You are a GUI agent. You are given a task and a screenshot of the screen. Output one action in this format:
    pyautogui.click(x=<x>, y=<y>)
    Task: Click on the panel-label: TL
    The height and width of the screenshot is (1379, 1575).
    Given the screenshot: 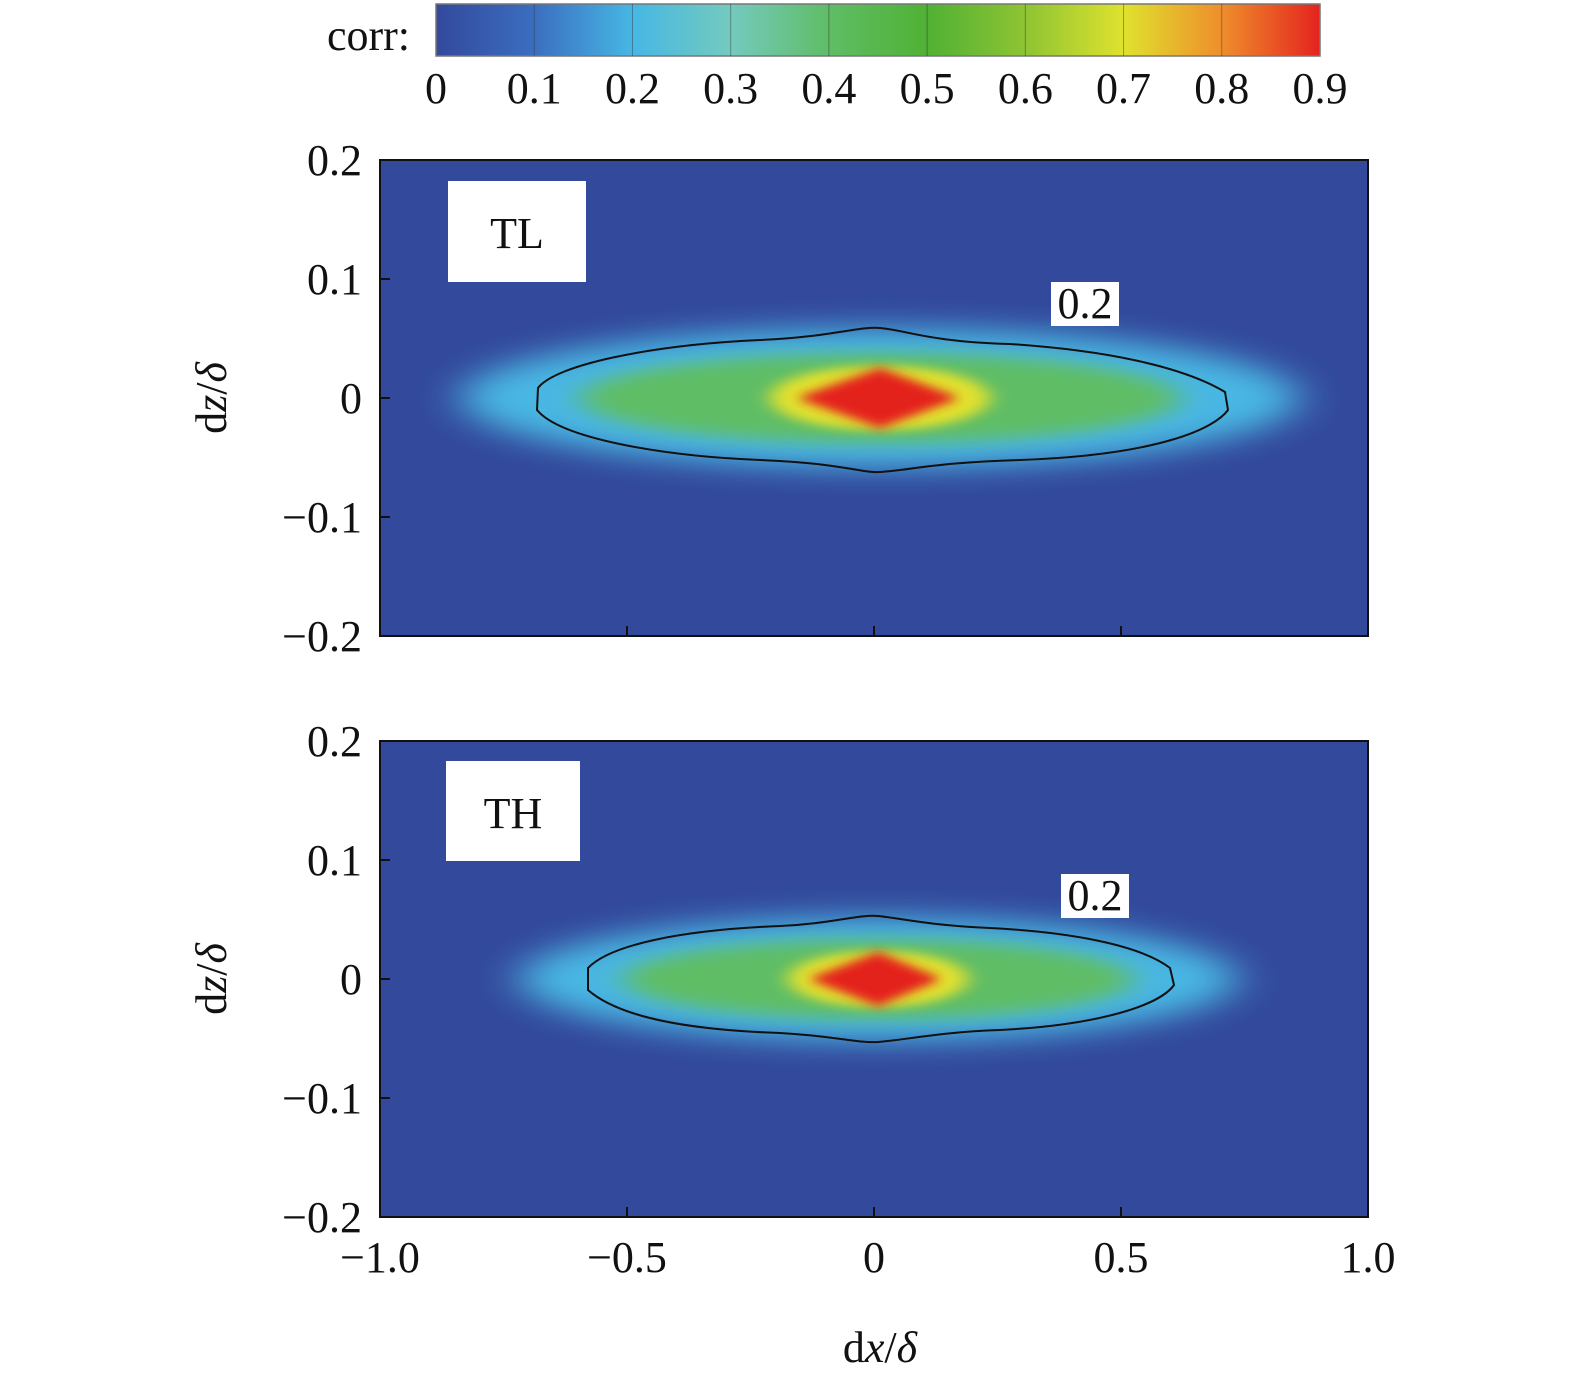 What is the action you would take?
    pyautogui.click(x=517, y=233)
    